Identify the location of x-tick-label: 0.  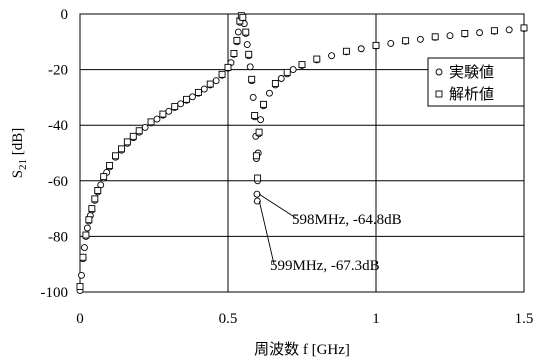
(80, 319).